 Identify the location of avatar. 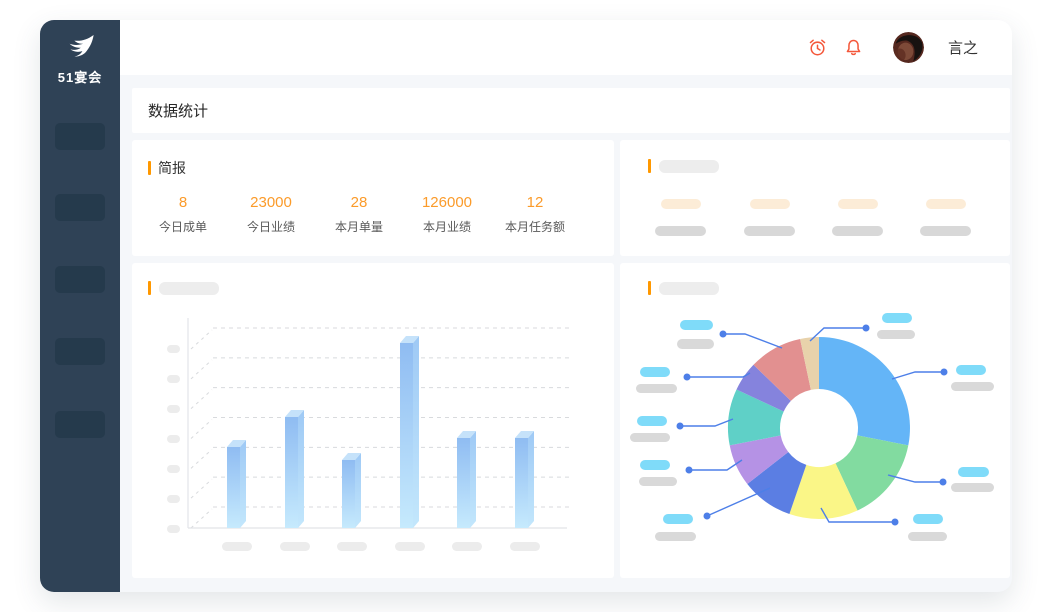
(908, 47).